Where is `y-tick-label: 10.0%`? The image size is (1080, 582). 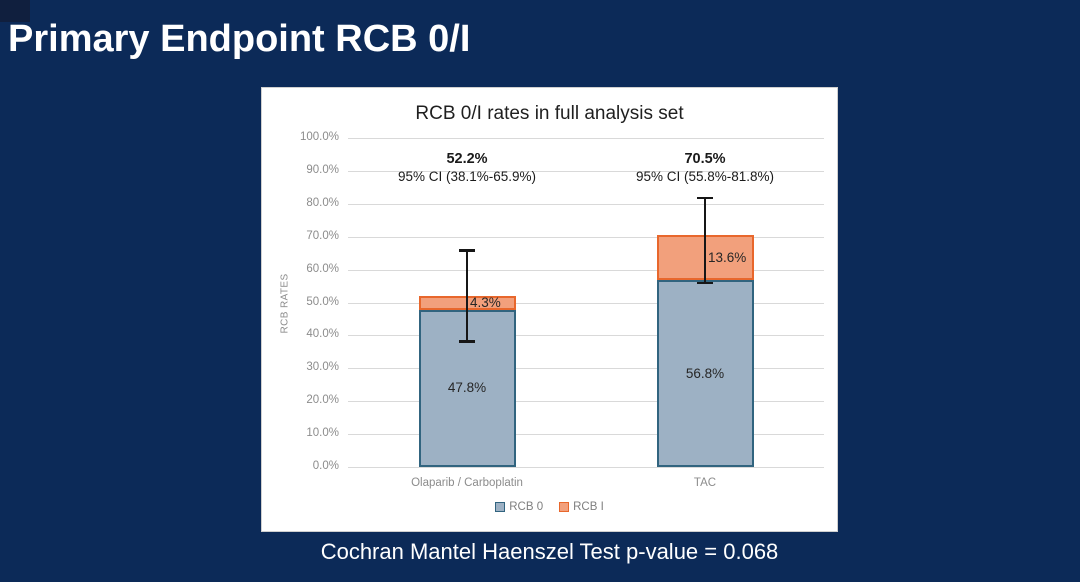 y-tick-label: 10.0% is located at coordinates (322, 433).